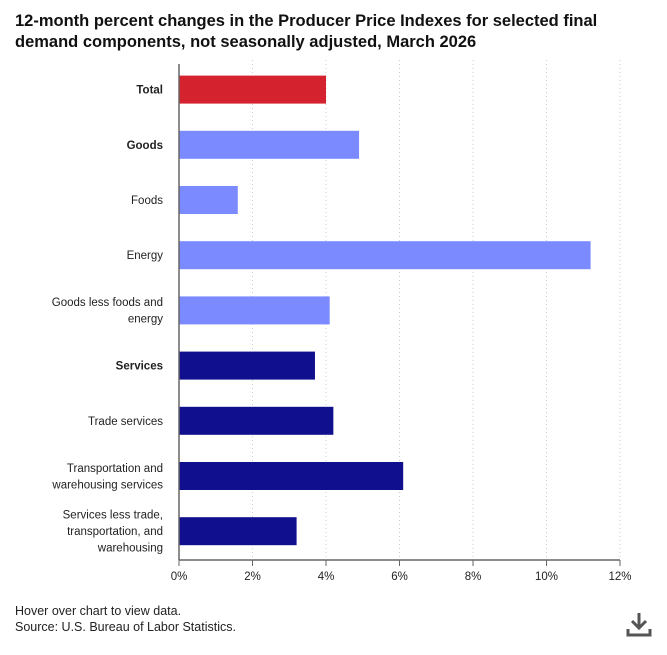  Describe the element at coordinates (326, 577) in the screenshot. I see `x-tick-label: 4%` at that location.